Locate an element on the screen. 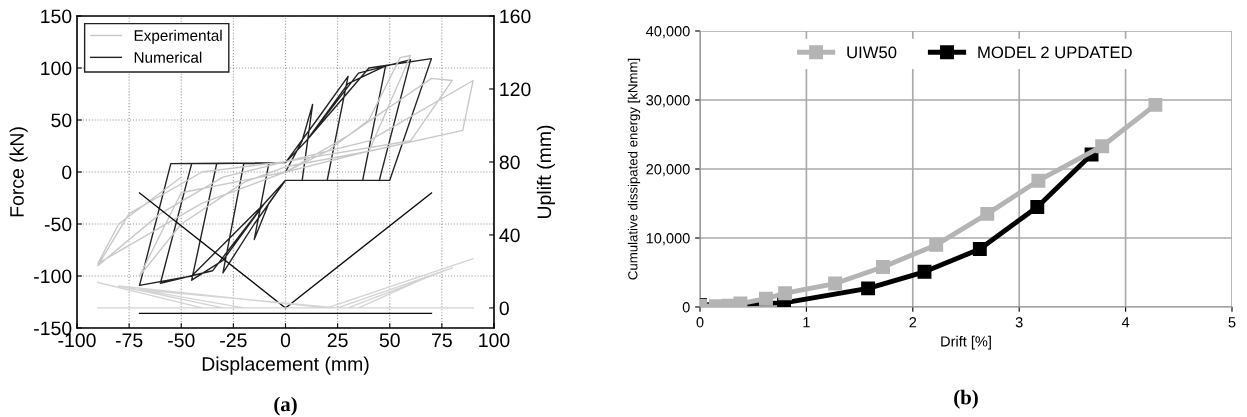 Image resolution: width=1247 pixels, height=417 pixels. x-tick-label: 25 is located at coordinates (337, 340).